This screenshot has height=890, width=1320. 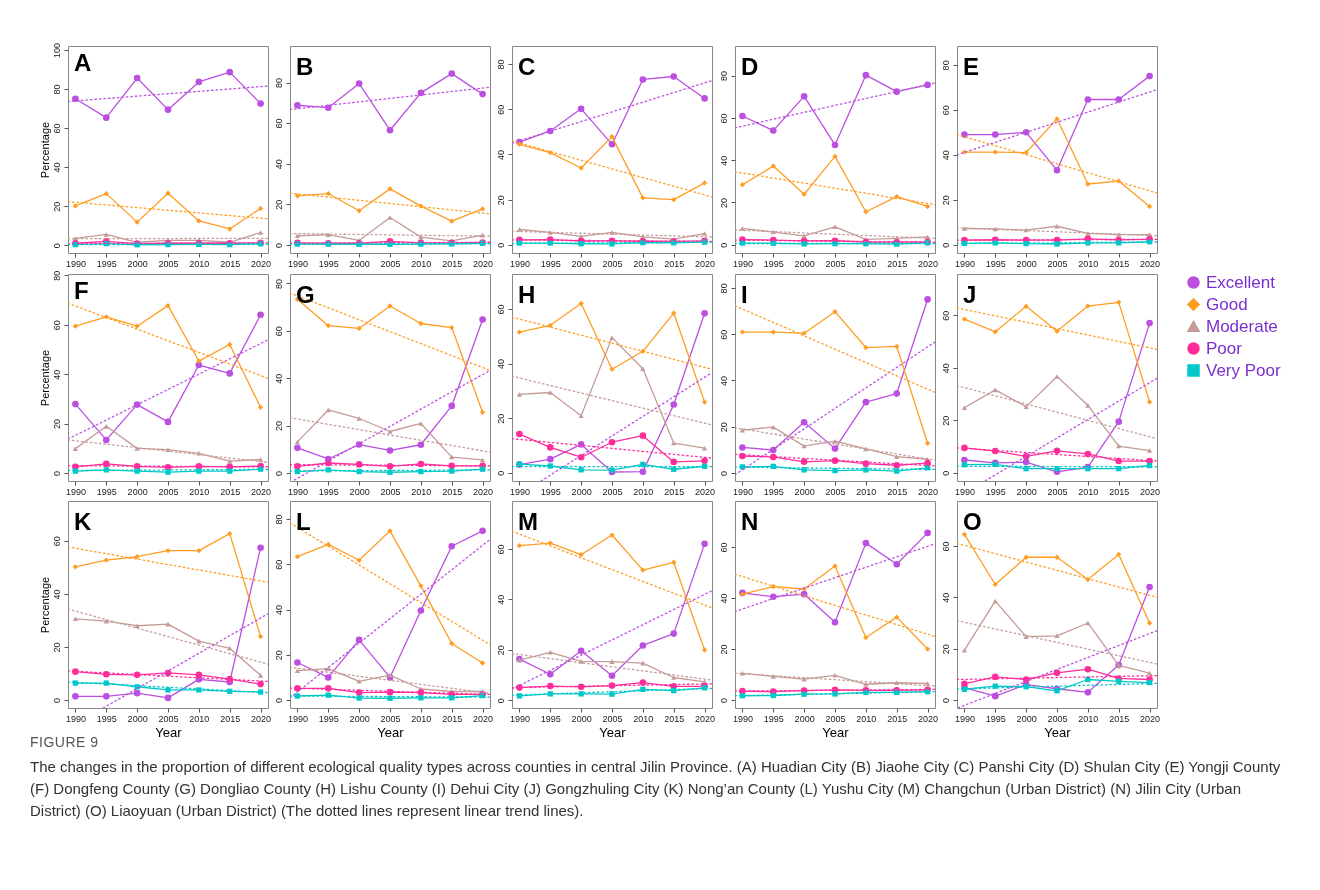 I want to click on chart-title: H, so click(x=527, y=294).